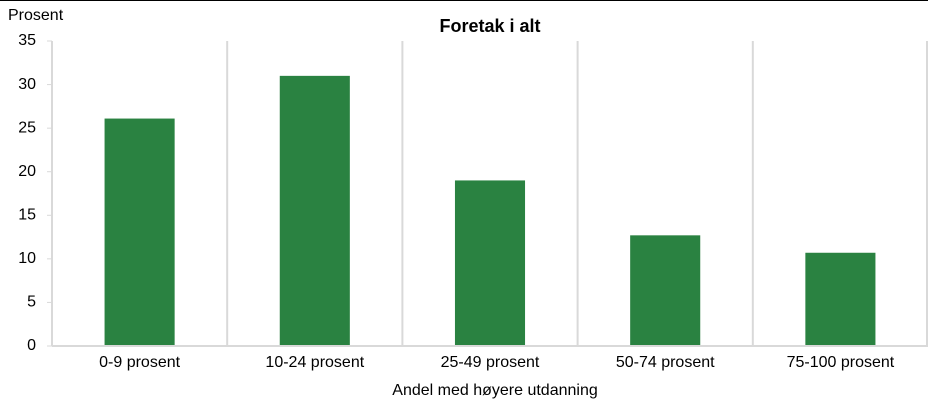 This screenshot has height=403, width=928. I want to click on y-tick-label: 0, so click(31, 345).